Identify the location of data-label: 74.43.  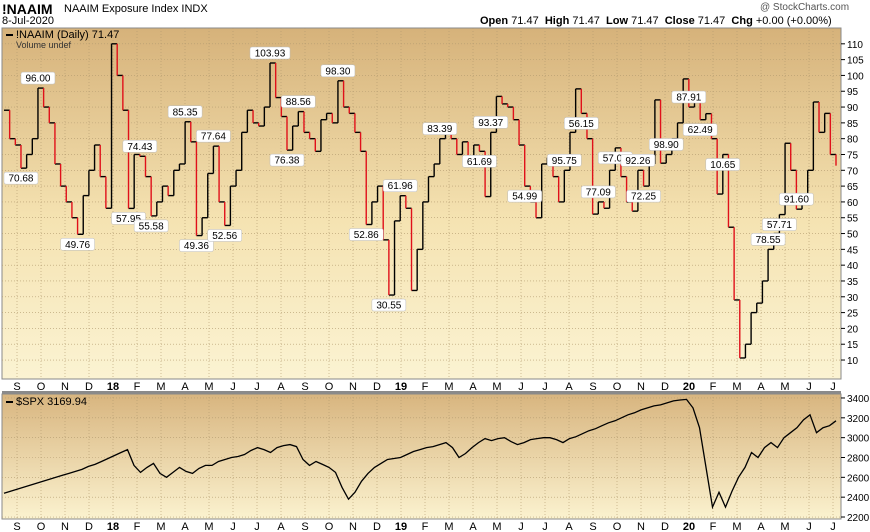
(140, 146).